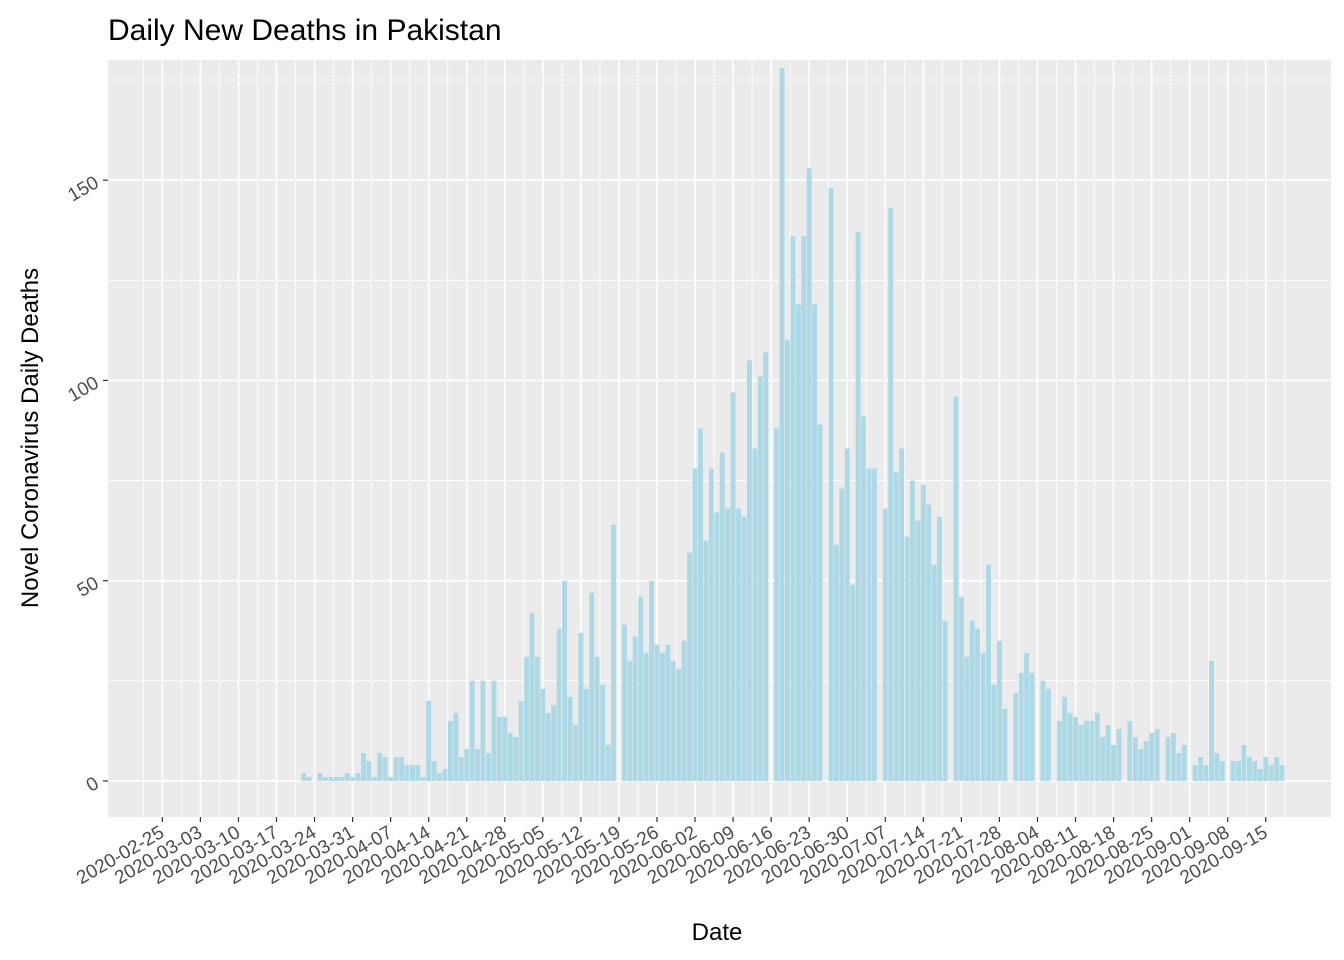  Describe the element at coordinates (84, 390) in the screenshot. I see `y-tick-label: 100` at that location.